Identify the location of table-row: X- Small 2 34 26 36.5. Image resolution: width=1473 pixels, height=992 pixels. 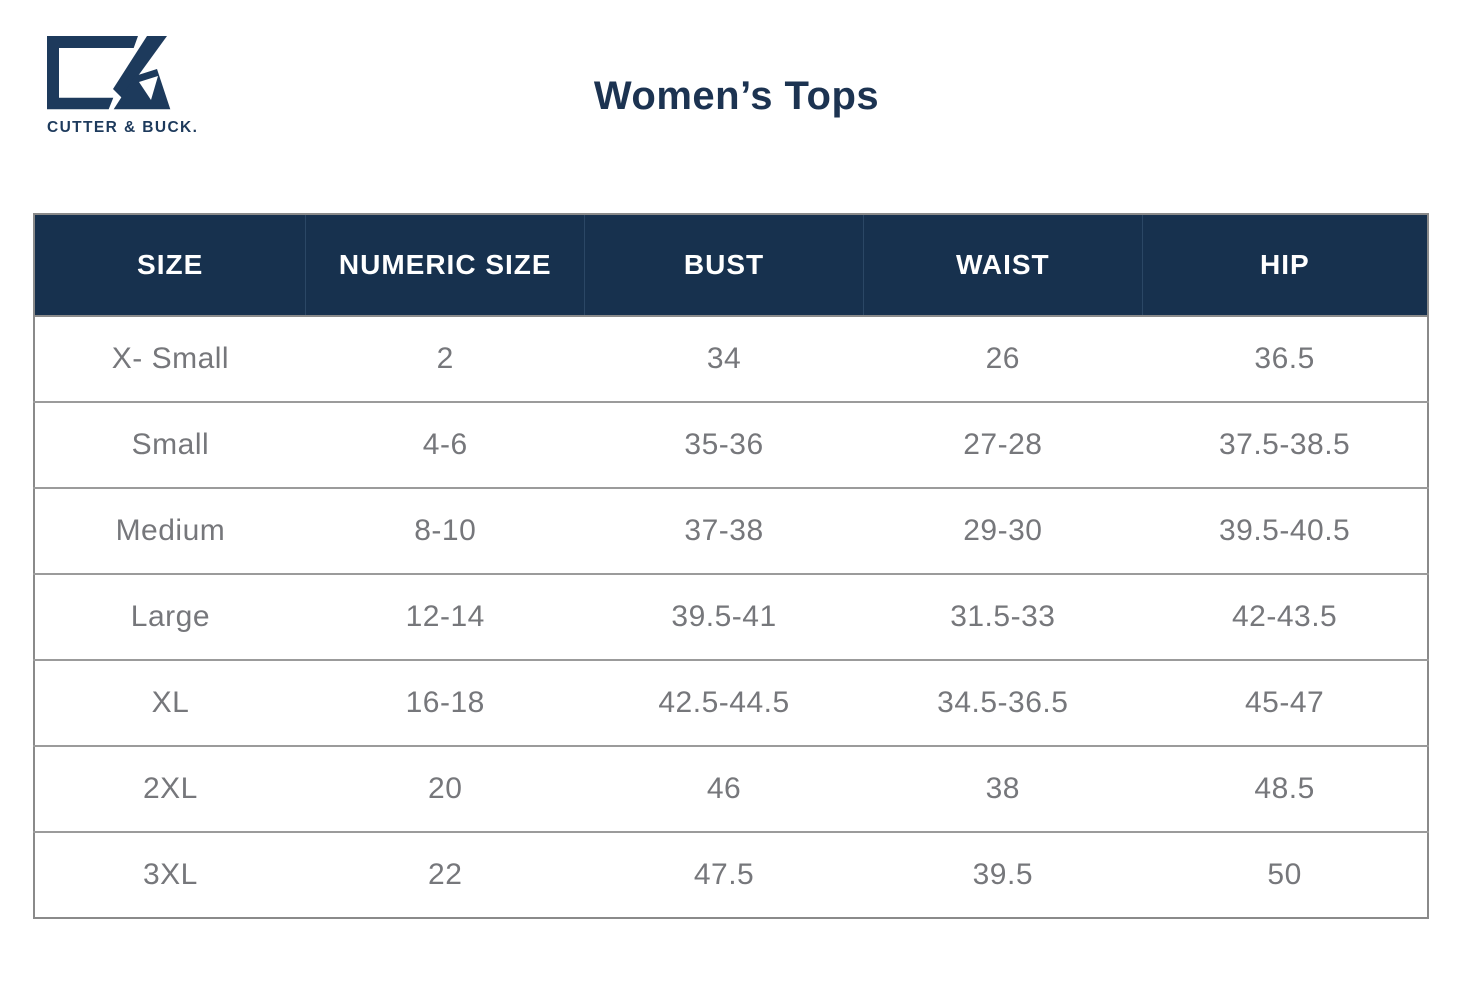
(731, 359).